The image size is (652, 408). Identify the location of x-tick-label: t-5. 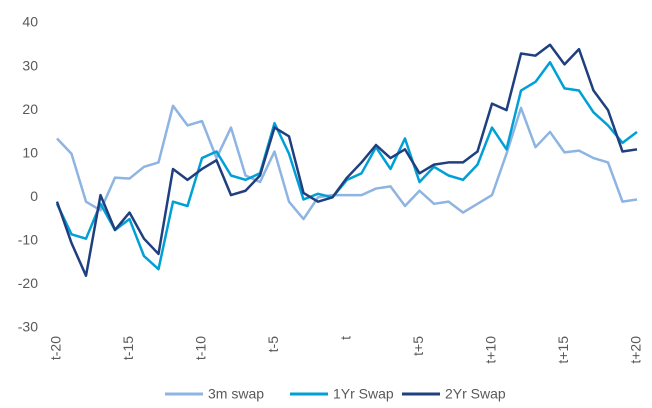
(273, 344).